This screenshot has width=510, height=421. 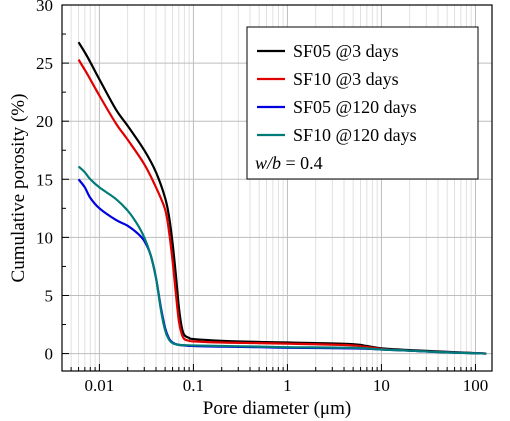 I want to click on legend-label: SF05 @3 days, so click(x=346, y=51).